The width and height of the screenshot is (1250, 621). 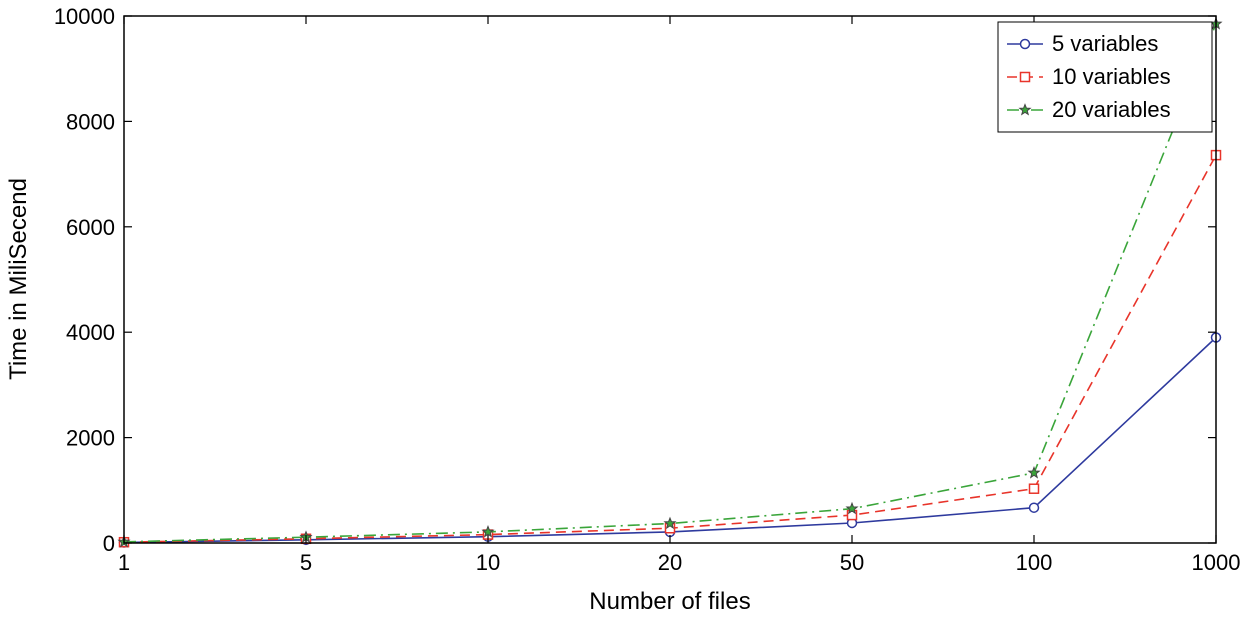 What do you see at coordinates (90, 438) in the screenshot?
I see `y-tick-label: 2000` at bounding box center [90, 438].